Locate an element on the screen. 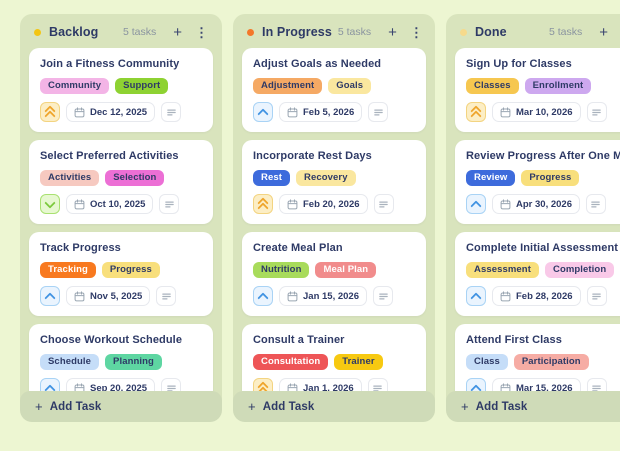 The image size is (620, 451). due-date: Apr 30, 2026 is located at coordinates (544, 204).